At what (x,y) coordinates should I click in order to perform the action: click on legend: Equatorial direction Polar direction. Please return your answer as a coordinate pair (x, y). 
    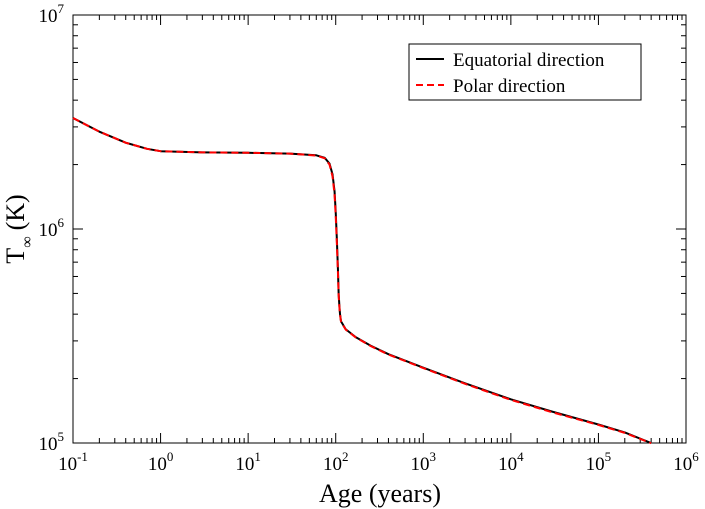
    Looking at the image, I should click on (525, 72).